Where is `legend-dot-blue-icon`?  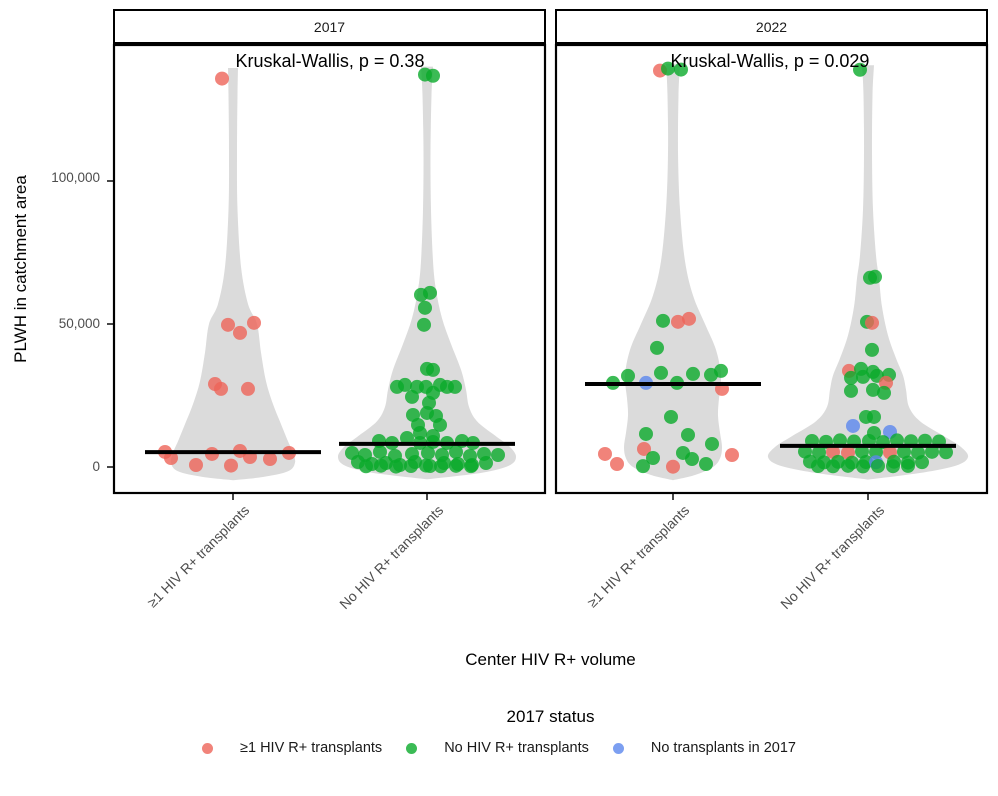
legend-dot-blue-icon is located at coordinates (618, 748).